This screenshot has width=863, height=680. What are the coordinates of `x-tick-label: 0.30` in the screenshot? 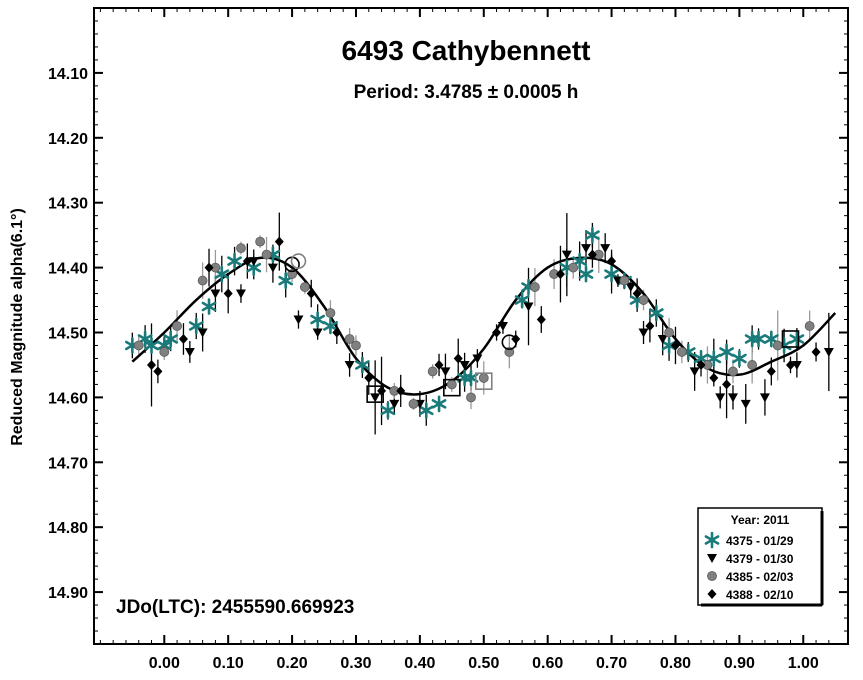 It's located at (355, 663).